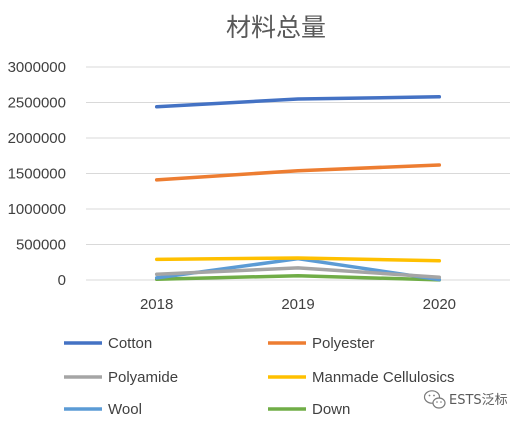  Describe the element at coordinates (298, 102) in the screenshot. I see `series-line-cotton` at that location.